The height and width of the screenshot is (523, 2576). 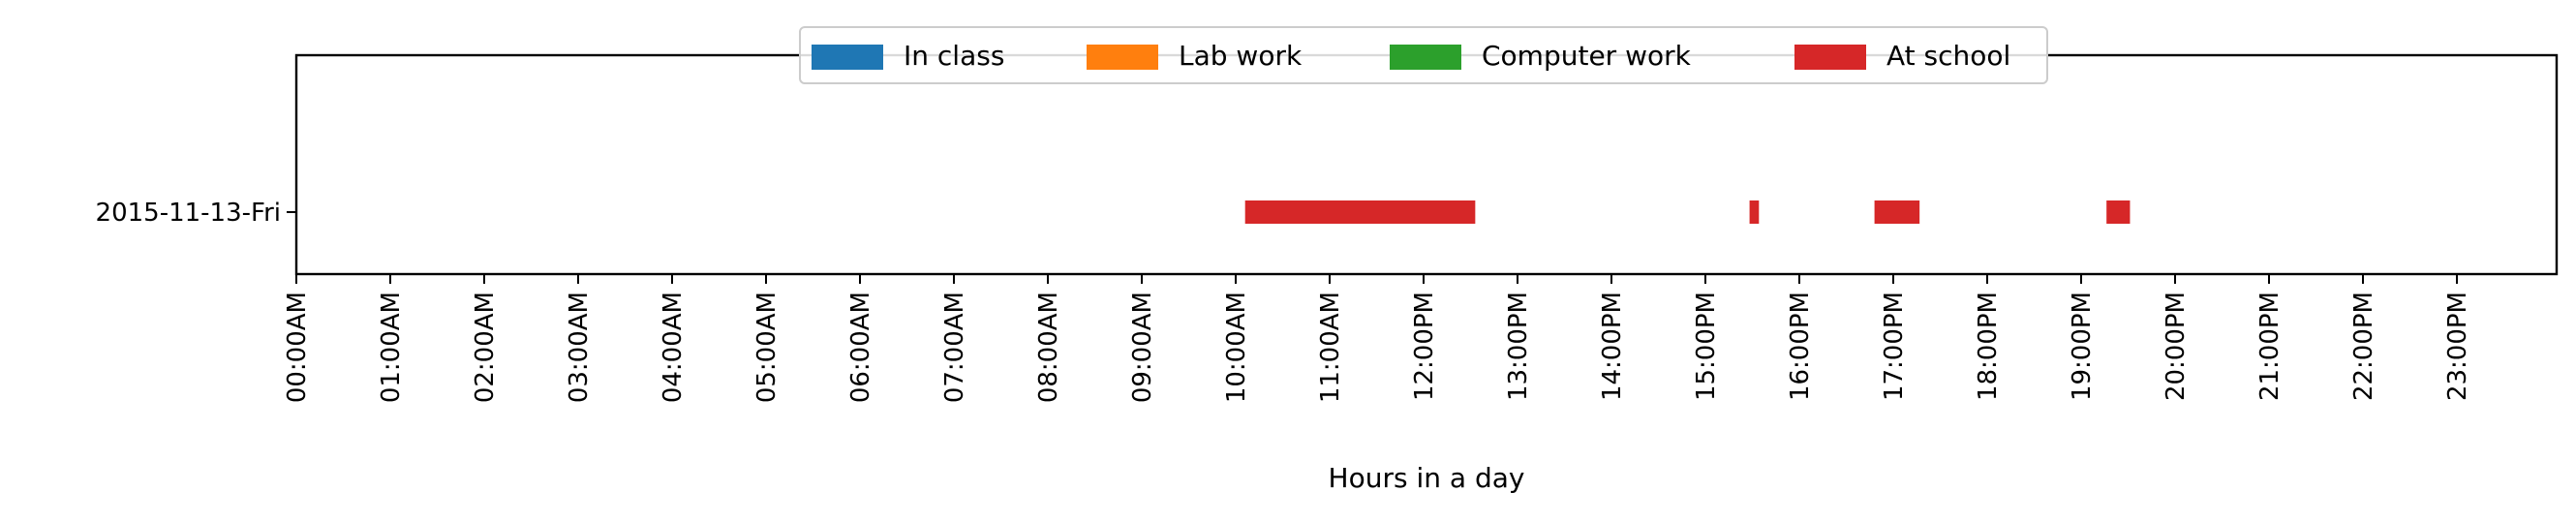 I want to click on y-axis: 2015-11-13-Fri, so click(x=196, y=213).